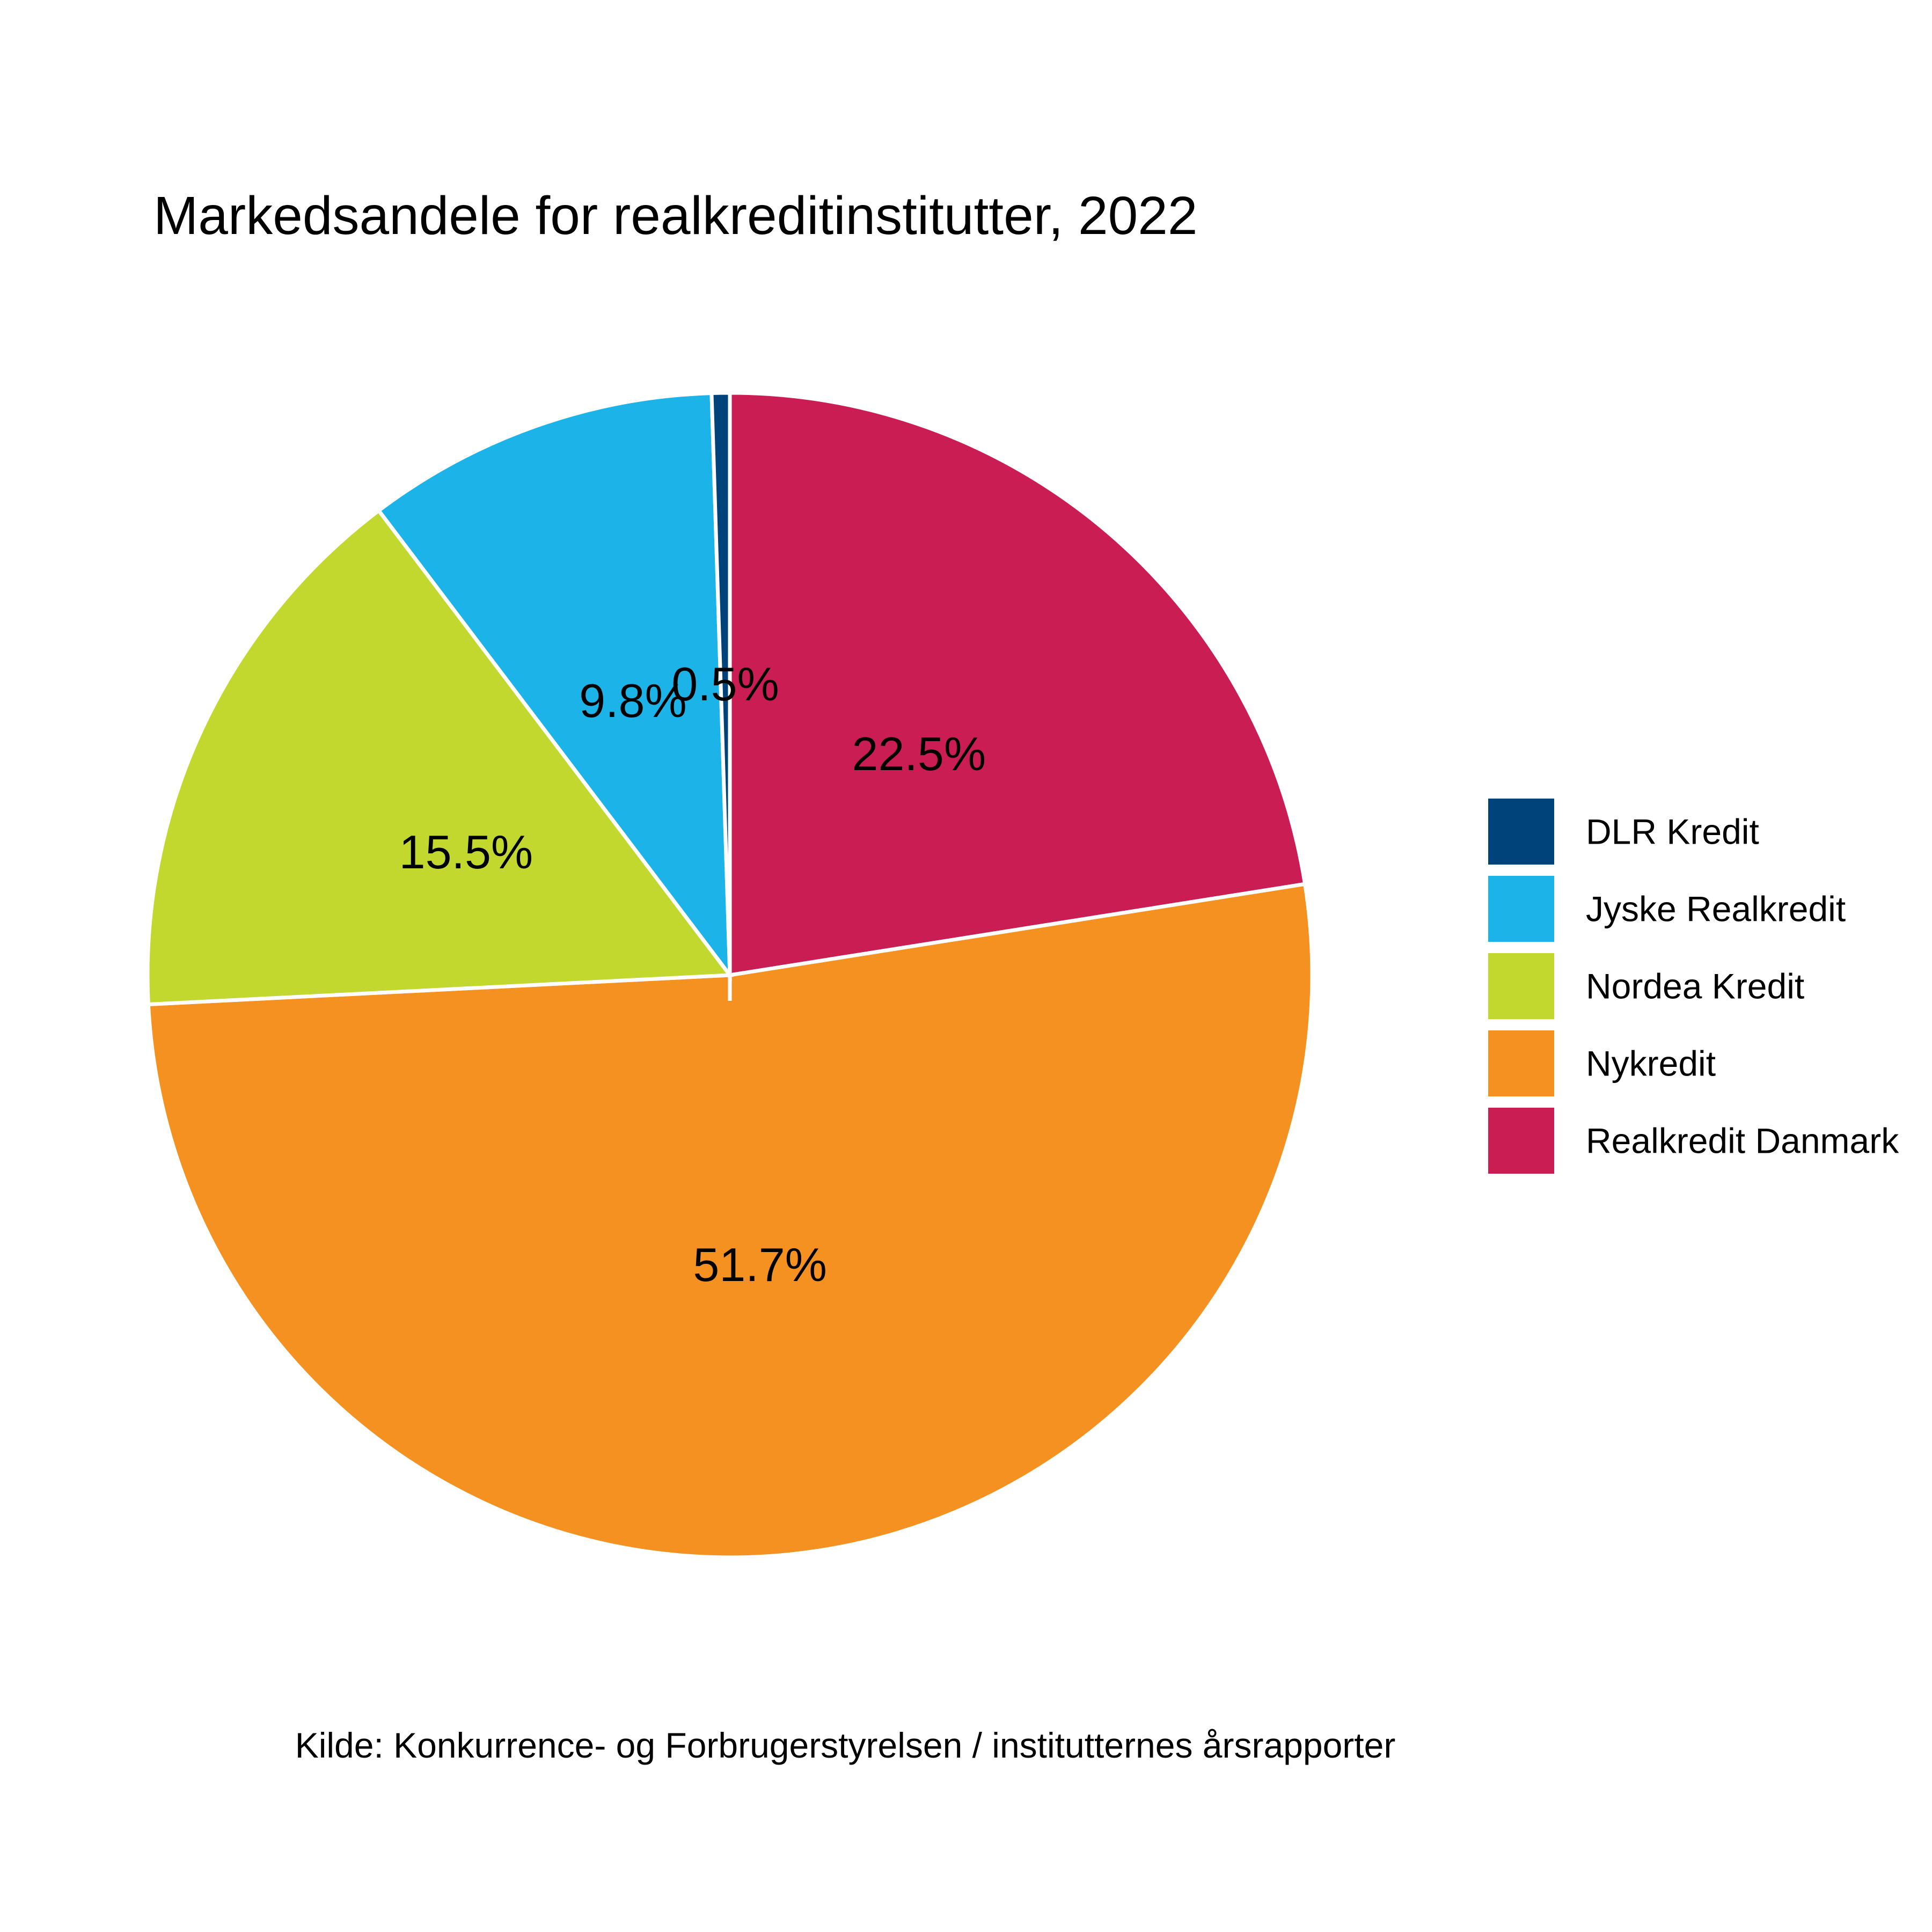  I want to click on legend-label-nordea-kredit: Nordea Kredit, so click(1695, 986).